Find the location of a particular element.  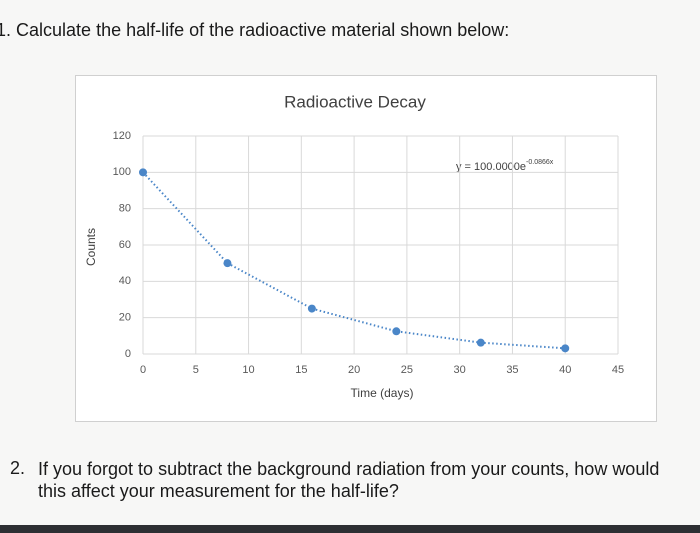

x-tick-label: 5 is located at coordinates (196, 370).